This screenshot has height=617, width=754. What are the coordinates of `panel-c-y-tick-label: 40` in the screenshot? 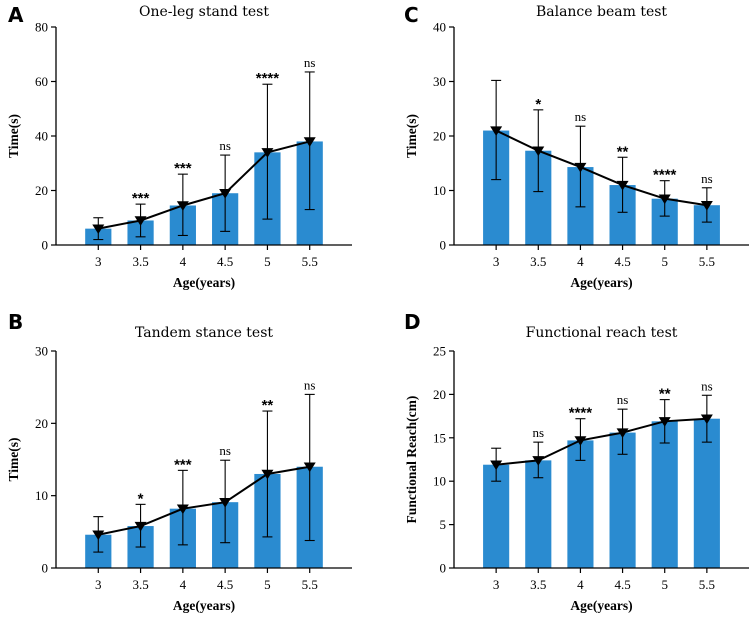 It's located at (439, 27).